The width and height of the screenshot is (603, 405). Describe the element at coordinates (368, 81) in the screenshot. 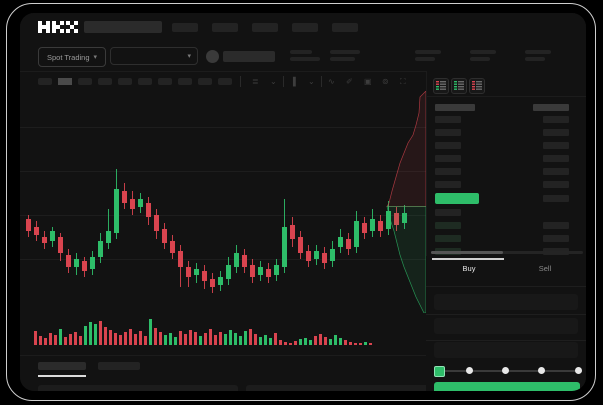

I see `camera-icon: ▣` at that location.